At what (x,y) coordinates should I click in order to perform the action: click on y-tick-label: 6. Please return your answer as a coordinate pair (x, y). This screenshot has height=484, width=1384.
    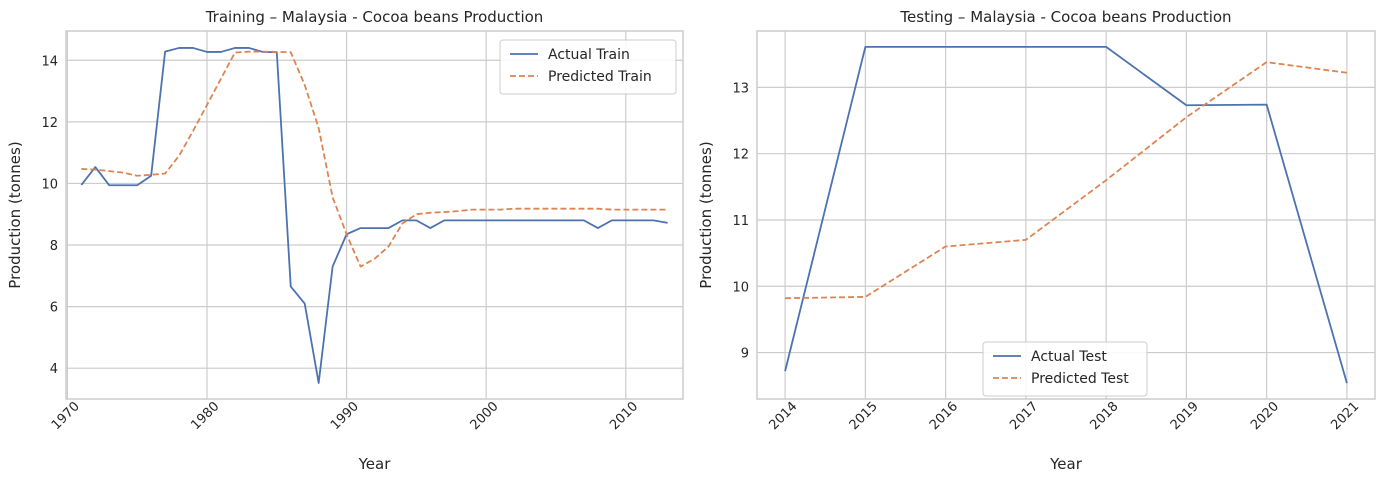
    Looking at the image, I should click on (54, 308).